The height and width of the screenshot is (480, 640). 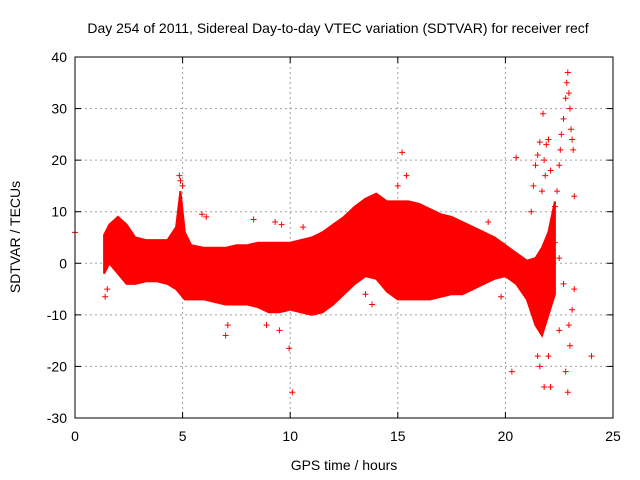 What do you see at coordinates (75, 436) in the screenshot?
I see `x-tick-label: 0` at bounding box center [75, 436].